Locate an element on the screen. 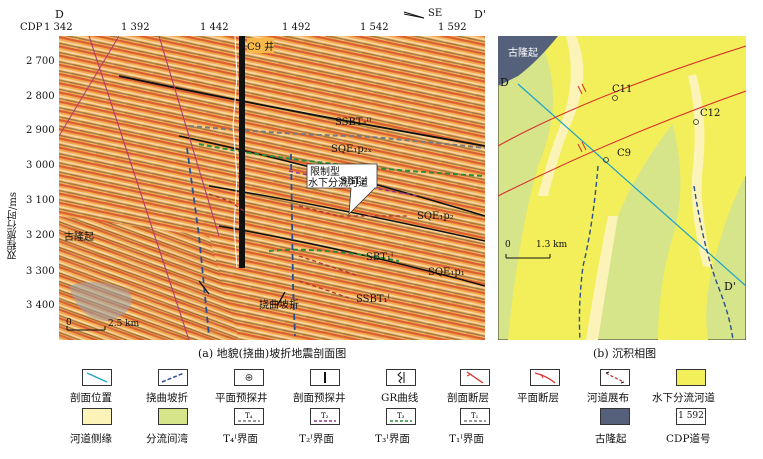  cdp-tick-label: 1 542 is located at coordinates (374, 27).